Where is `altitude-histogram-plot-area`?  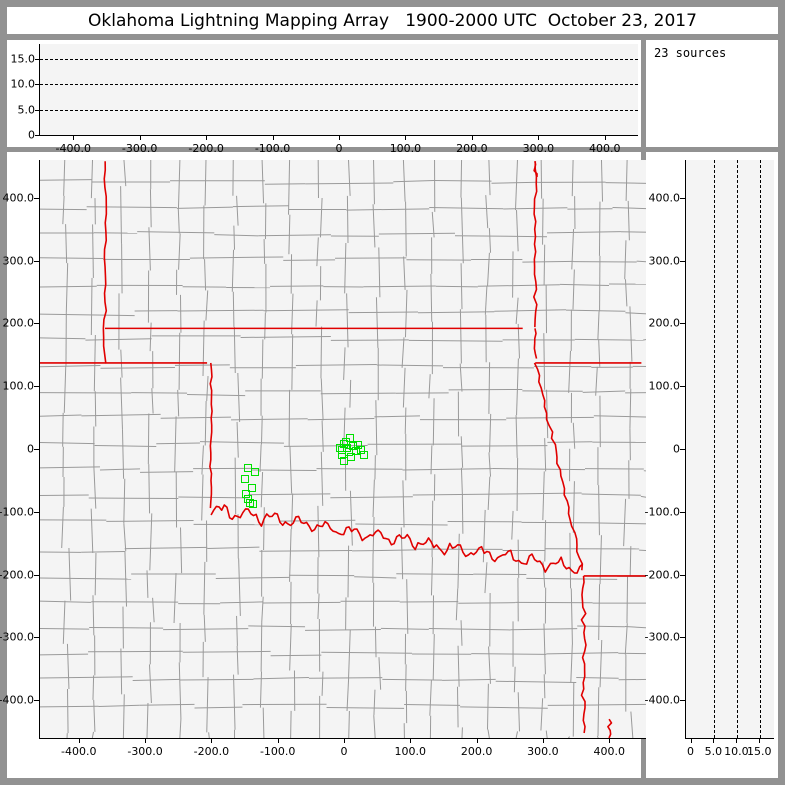
altitude-histogram-plot-area is located at coordinates (729, 449).